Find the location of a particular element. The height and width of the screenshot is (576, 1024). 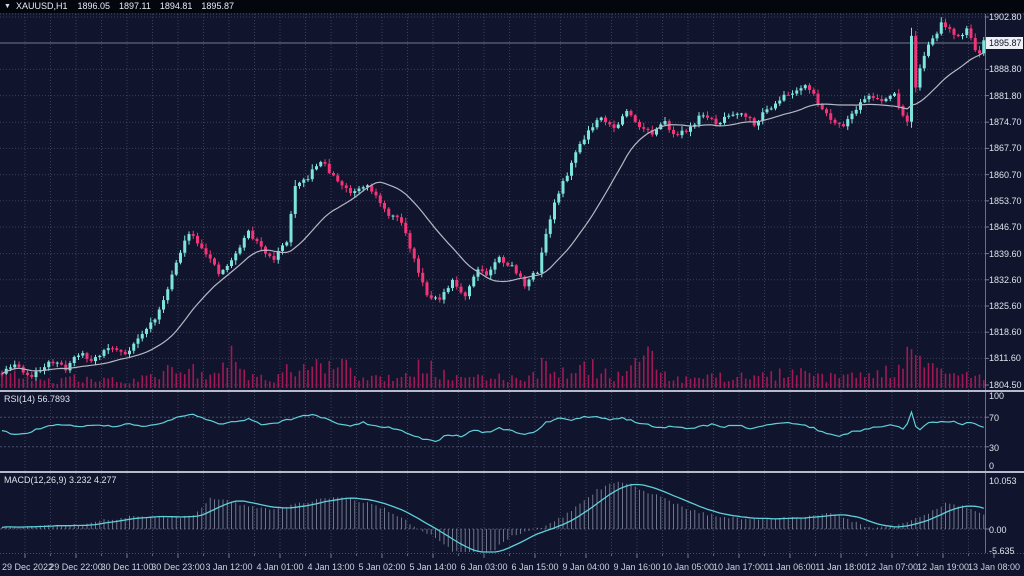

rsi-axis-label: 30 is located at coordinates (994, 448).